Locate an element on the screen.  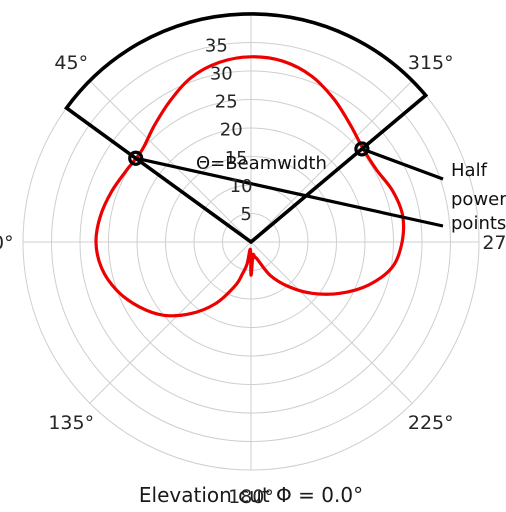
half-power-label-line-3: points is located at coordinates (478, 223).